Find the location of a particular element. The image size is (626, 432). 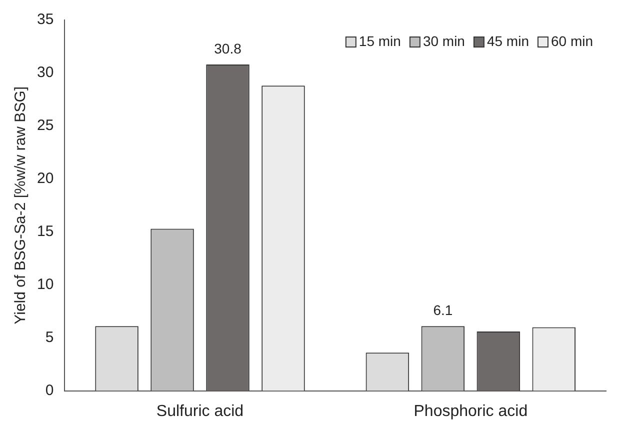

y-tick-label: 20 is located at coordinates (45, 179).